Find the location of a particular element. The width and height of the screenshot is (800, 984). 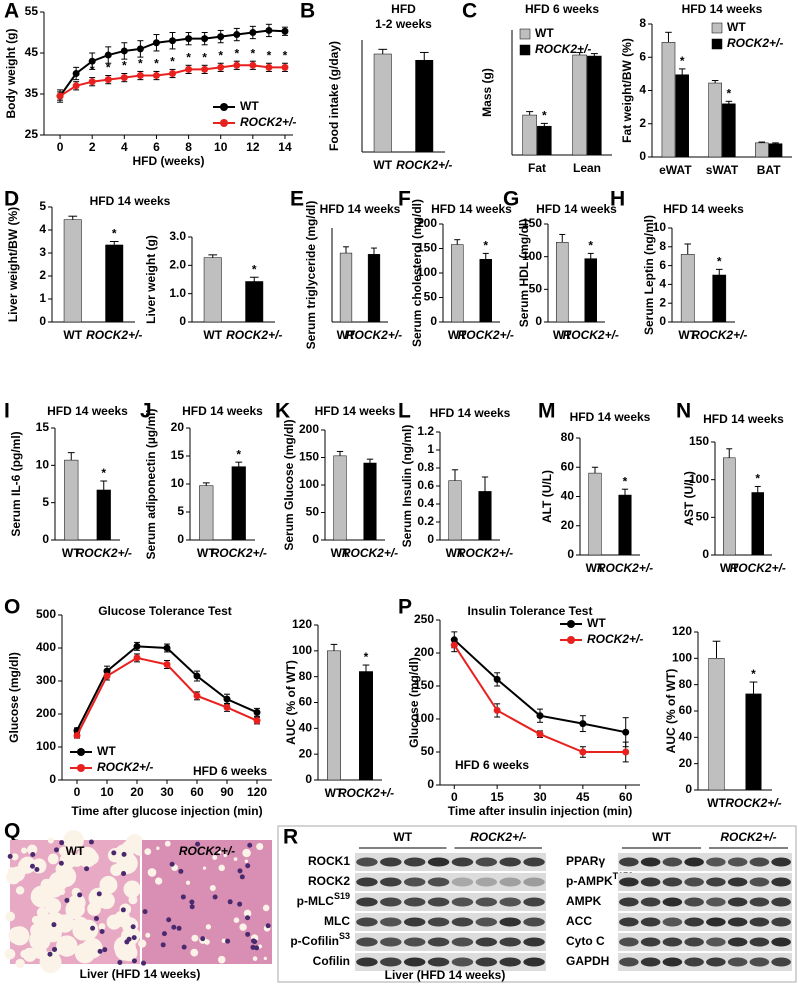

x-tick-label: Fat is located at coordinates (537, 168).